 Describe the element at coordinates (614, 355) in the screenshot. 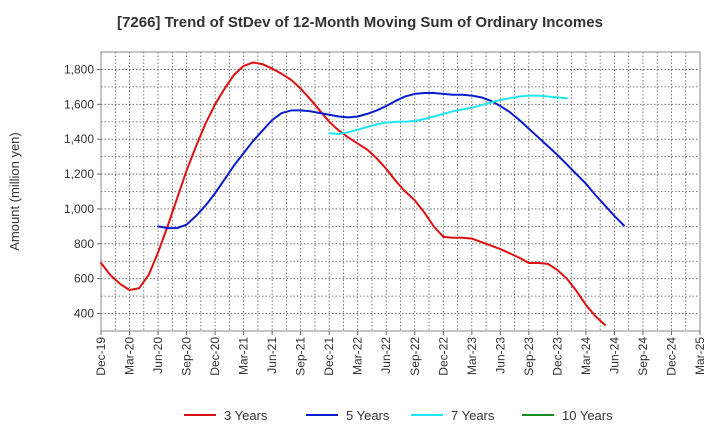

I see `x-tick-label: Jun-24` at that location.